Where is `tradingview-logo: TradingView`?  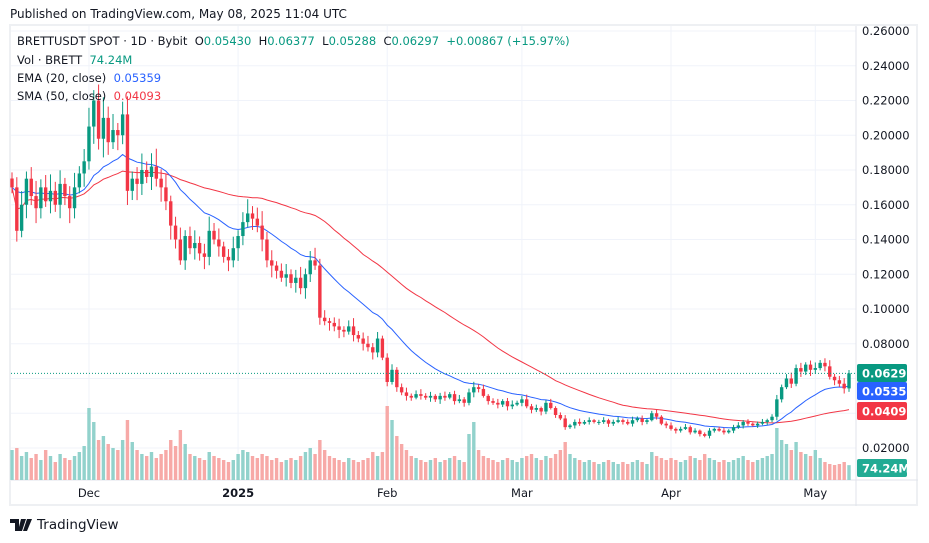
tradingview-logo: TradingView is located at coordinates (64, 525).